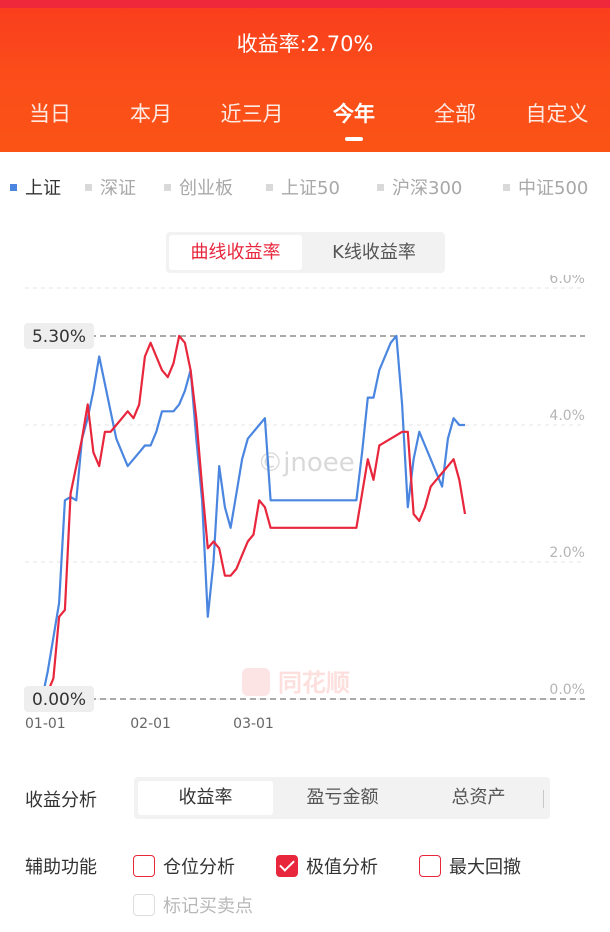 The width and height of the screenshot is (610, 932). Describe the element at coordinates (543, 799) in the screenshot. I see `divider` at that location.